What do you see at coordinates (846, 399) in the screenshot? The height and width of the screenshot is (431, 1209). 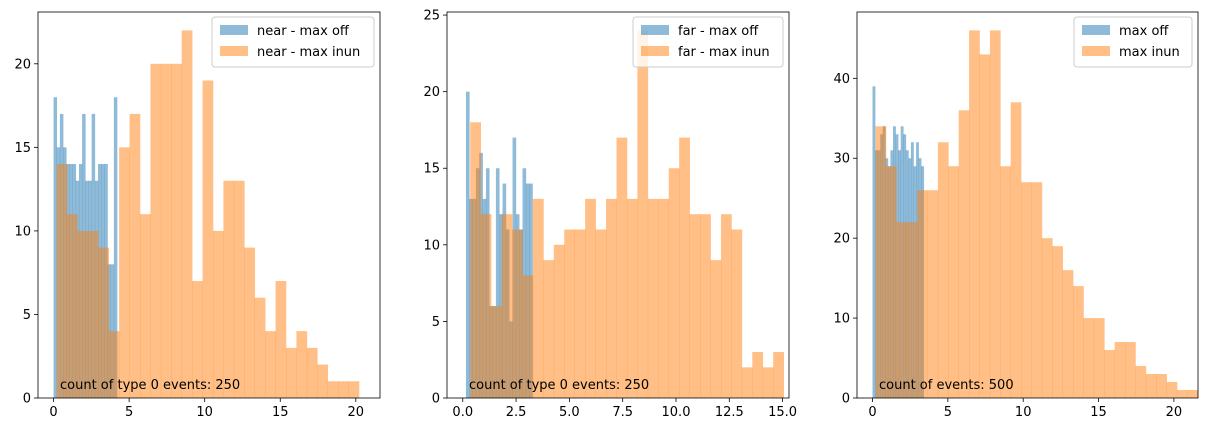 I see `y-tick-label: 0` at bounding box center [846, 399].